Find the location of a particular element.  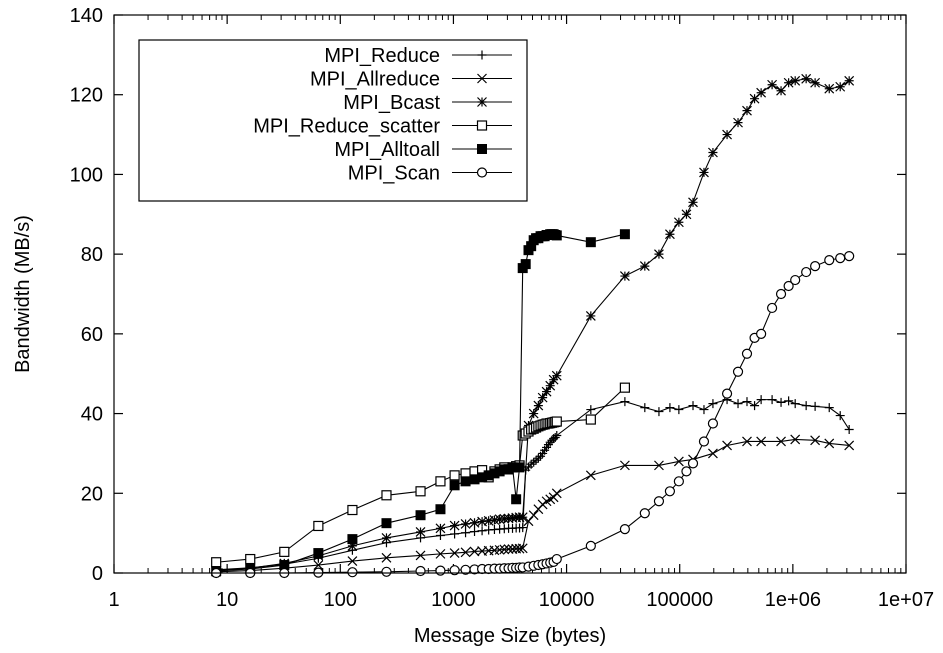

legend-item: MPI_Scan is located at coordinates (430, 174).